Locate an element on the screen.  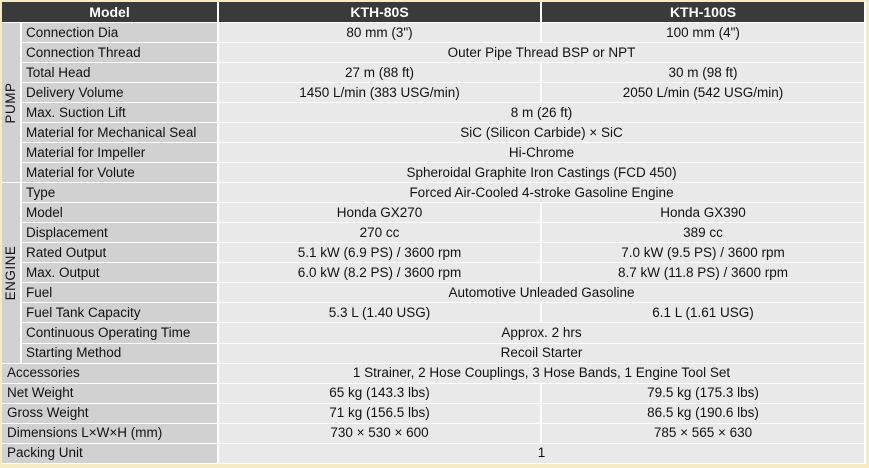
row-label: Net Weight is located at coordinates (111, 393).